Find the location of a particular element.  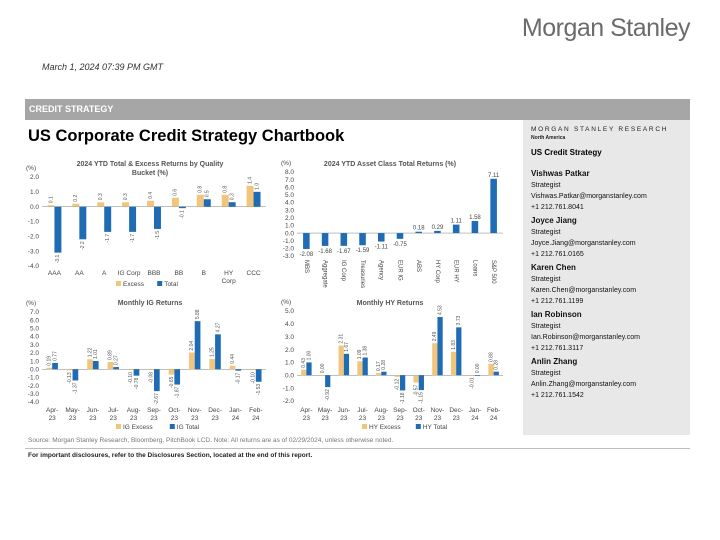

y-tick-label: 8.0 is located at coordinates (289, 172).